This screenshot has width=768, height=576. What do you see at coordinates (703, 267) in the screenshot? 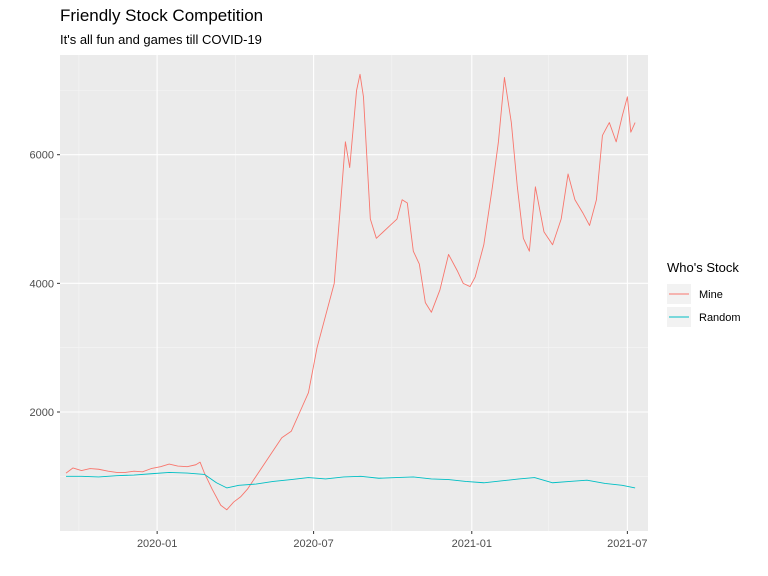
I see `legend-title: Who's Stock` at bounding box center [703, 267].